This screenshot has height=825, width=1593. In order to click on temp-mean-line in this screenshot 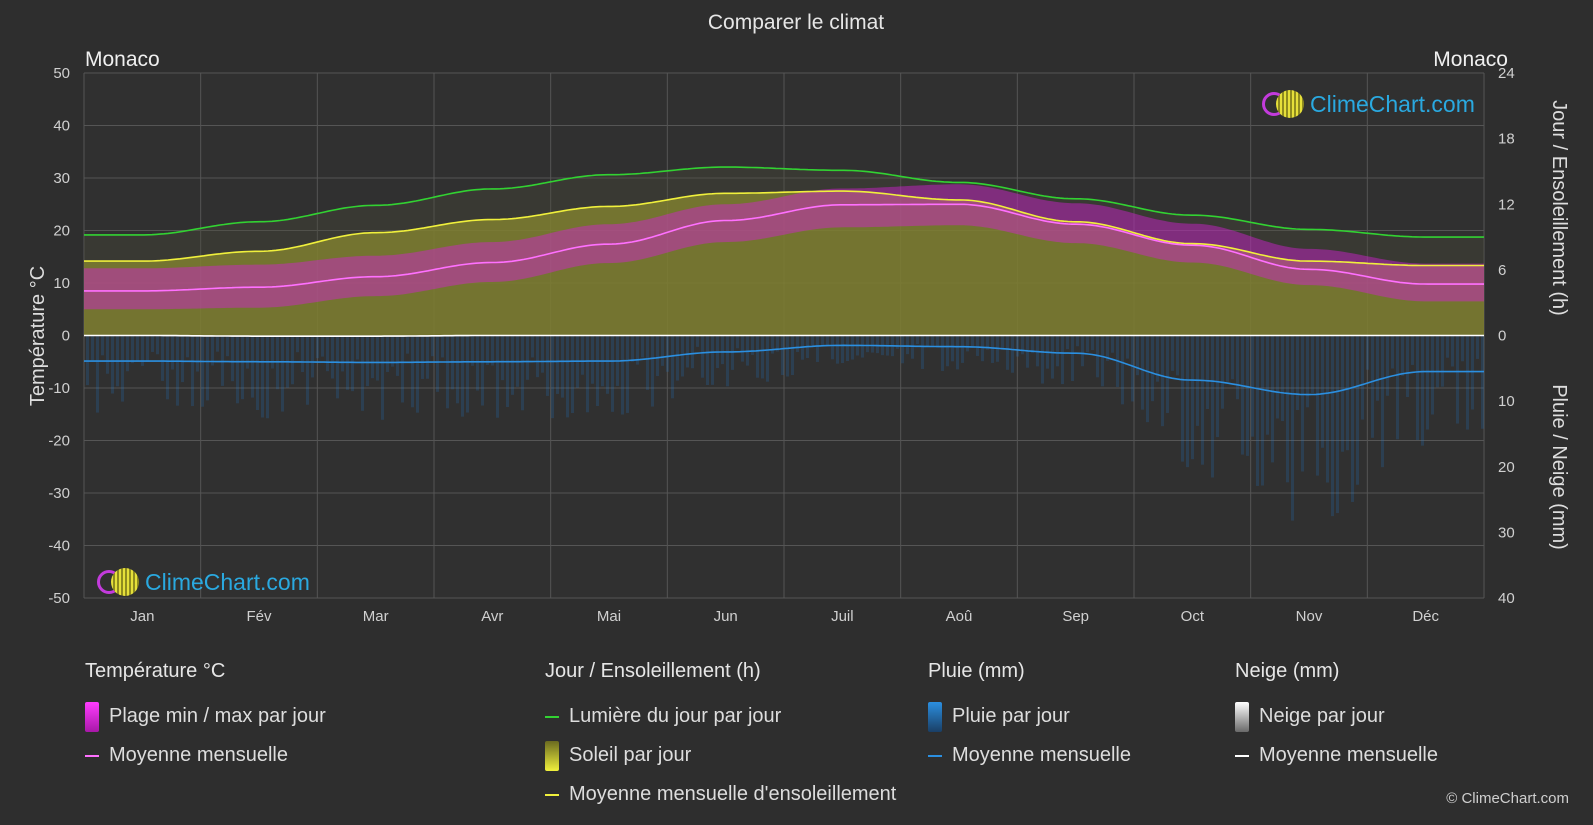, I will do `click(784, 247)`.